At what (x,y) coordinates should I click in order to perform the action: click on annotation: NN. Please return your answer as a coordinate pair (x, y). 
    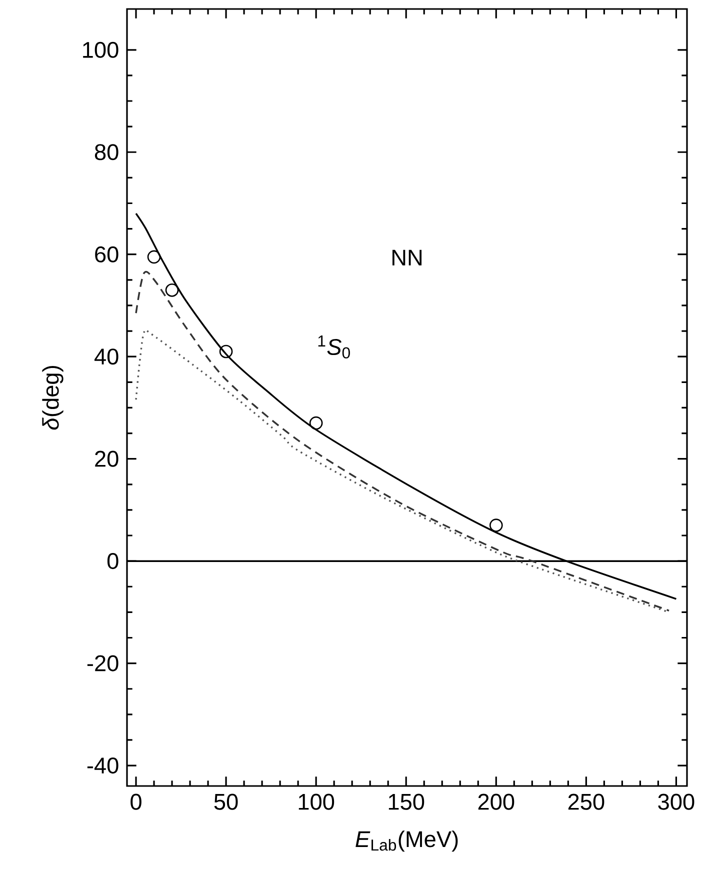
    Looking at the image, I should click on (407, 258).